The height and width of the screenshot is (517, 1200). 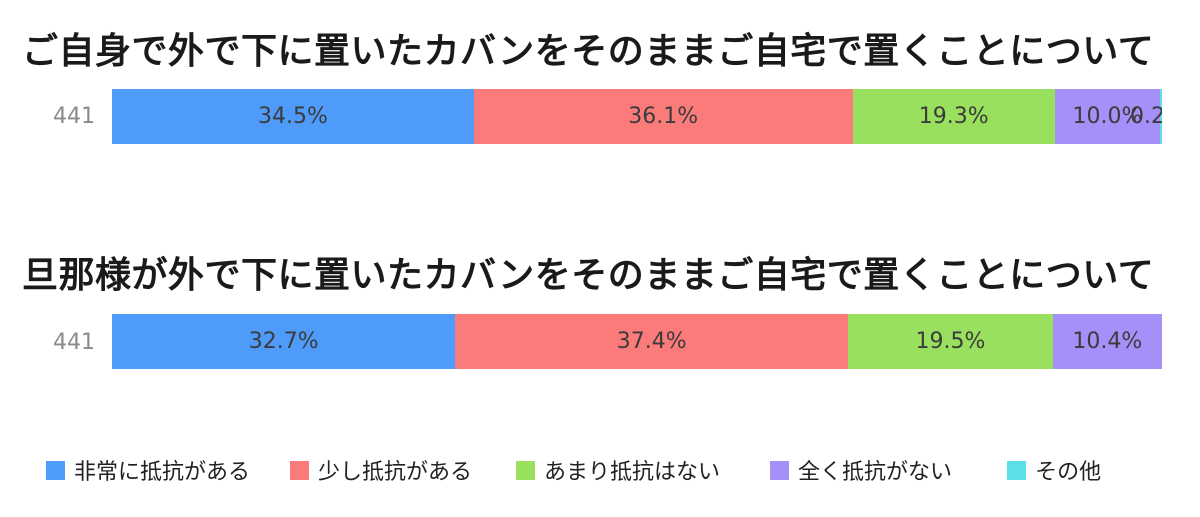 I want to click on bar-segment: 10.0%, so click(x=1107, y=116).